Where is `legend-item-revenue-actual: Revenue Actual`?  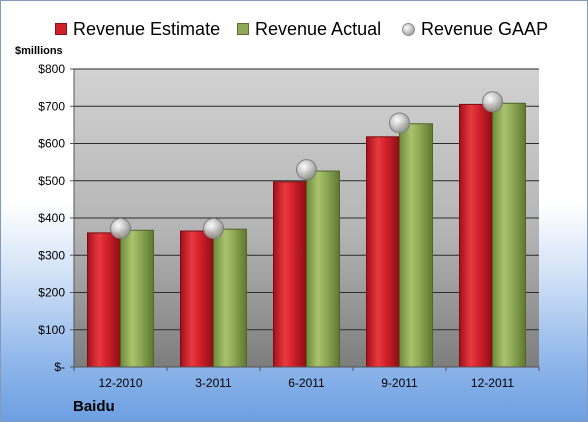
legend-item-revenue-actual: Revenue Actual is located at coordinates (309, 29).